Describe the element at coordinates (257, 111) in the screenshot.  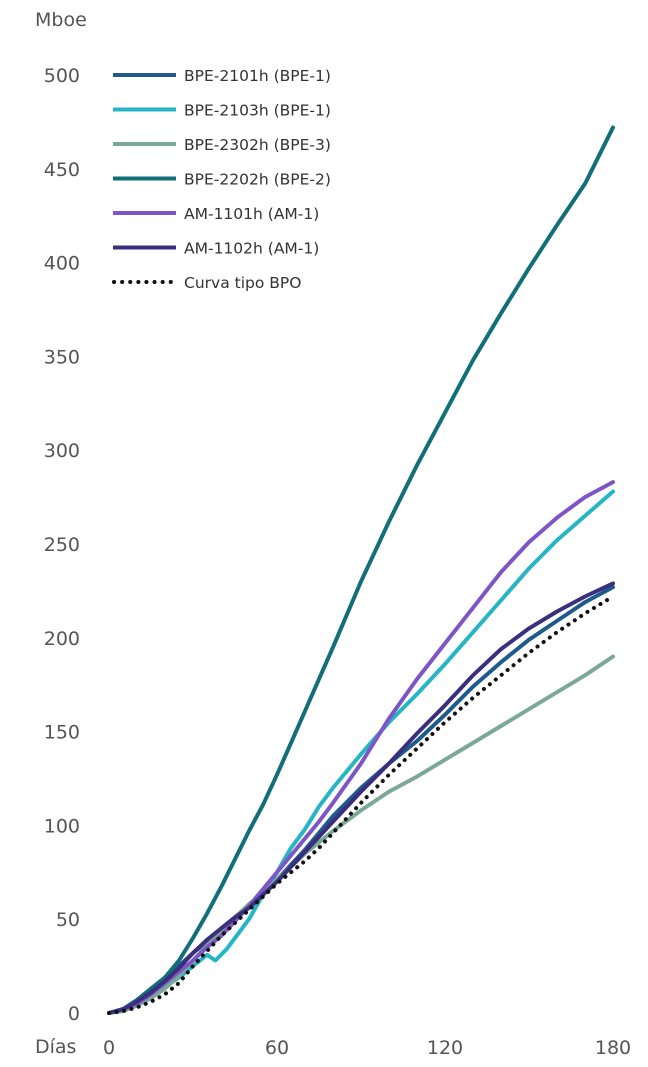
I see `legend-label: BPE-2103h (BPE-1)` at that location.